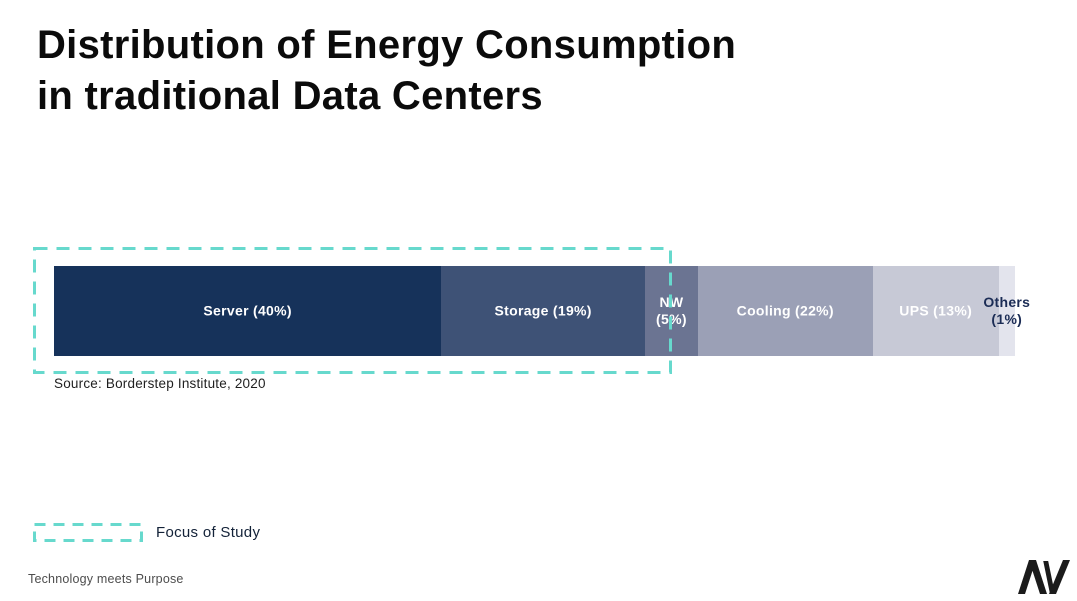 The width and height of the screenshot is (1077, 601). I want to click on bar-segment-storage: Storage (19%), so click(543, 311).